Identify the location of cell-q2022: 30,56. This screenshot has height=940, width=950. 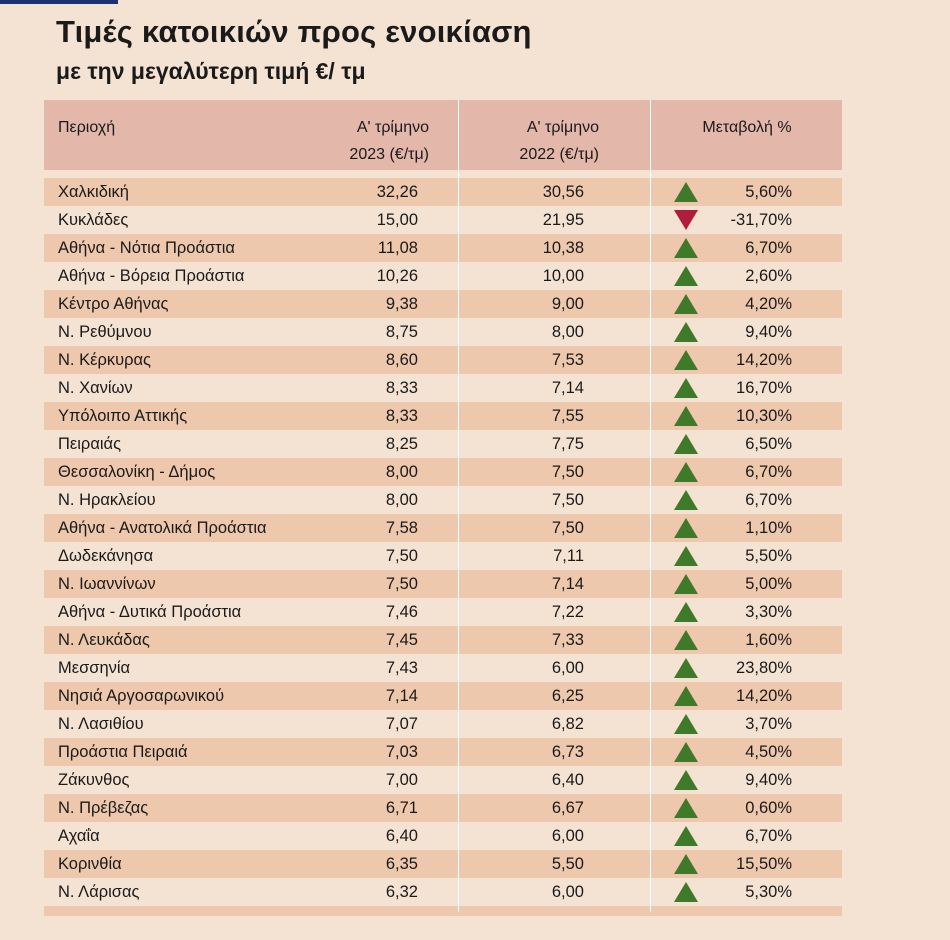
(563, 192).